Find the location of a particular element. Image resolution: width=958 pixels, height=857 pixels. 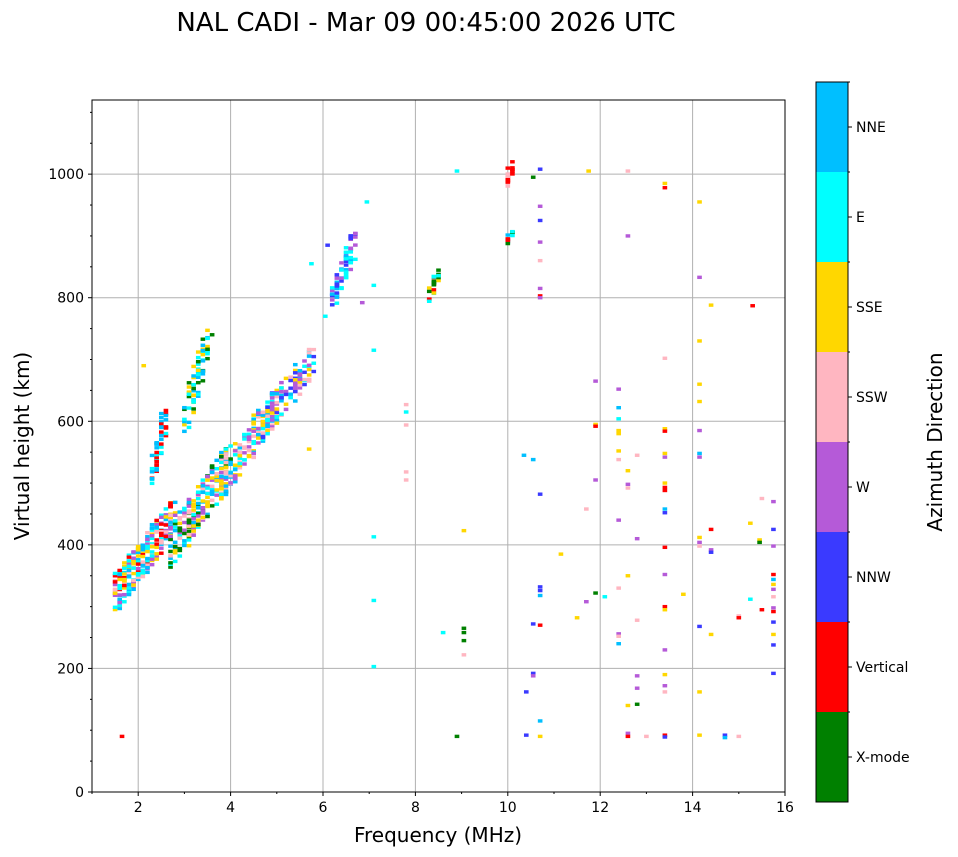

colorbar-title: Azimuth Direction is located at coordinates (935, 441).